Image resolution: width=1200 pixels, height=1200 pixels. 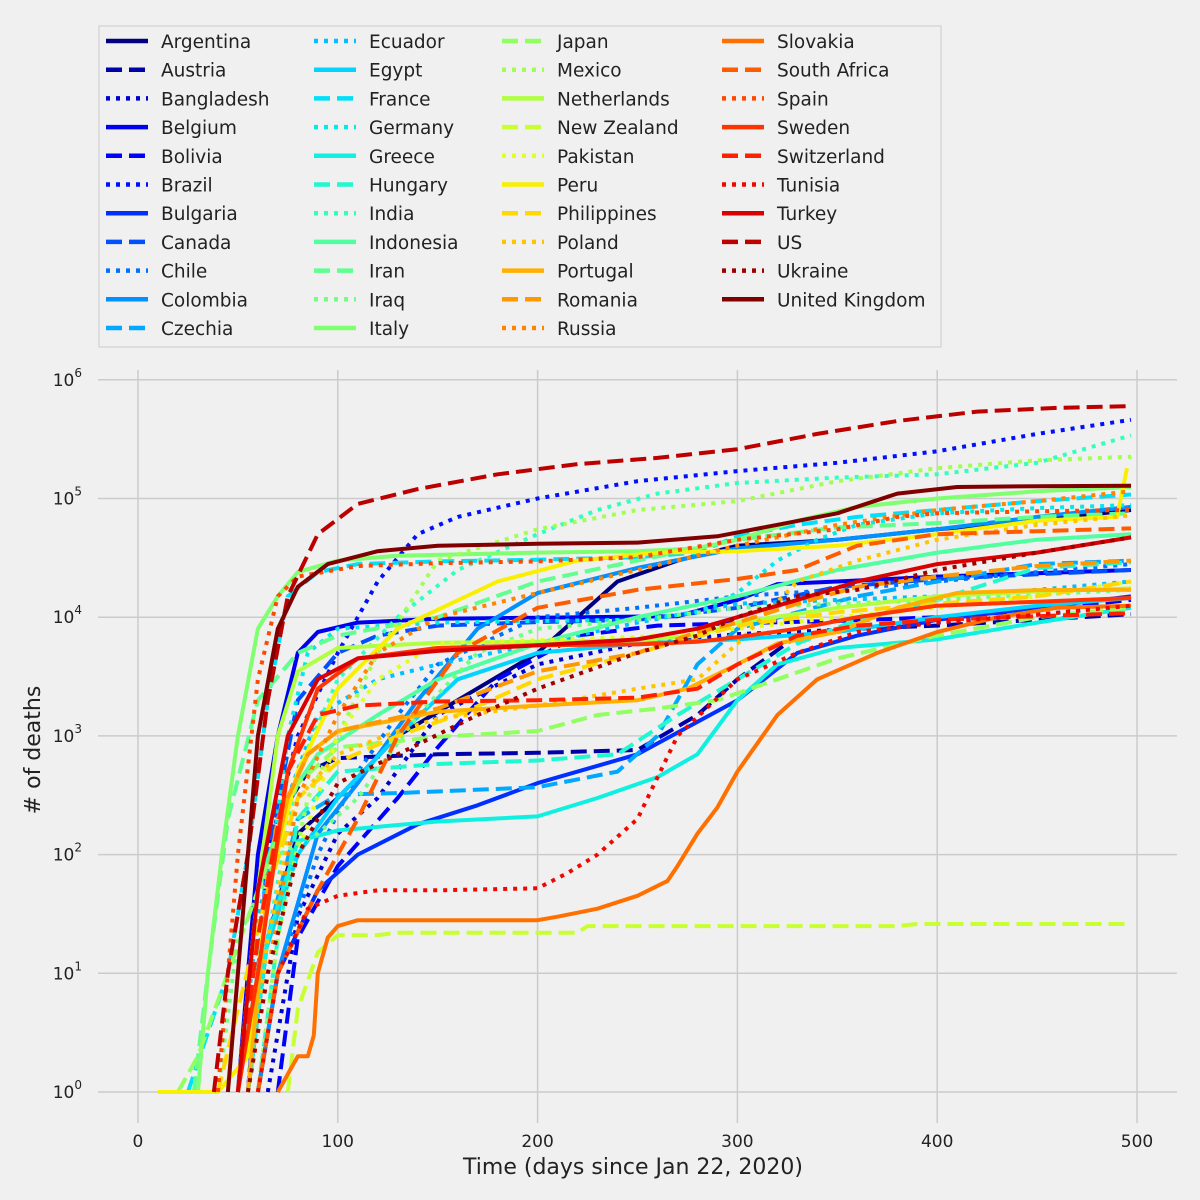 What do you see at coordinates (806, 214) in the screenshot?
I see `legend-label: Turkey` at bounding box center [806, 214].